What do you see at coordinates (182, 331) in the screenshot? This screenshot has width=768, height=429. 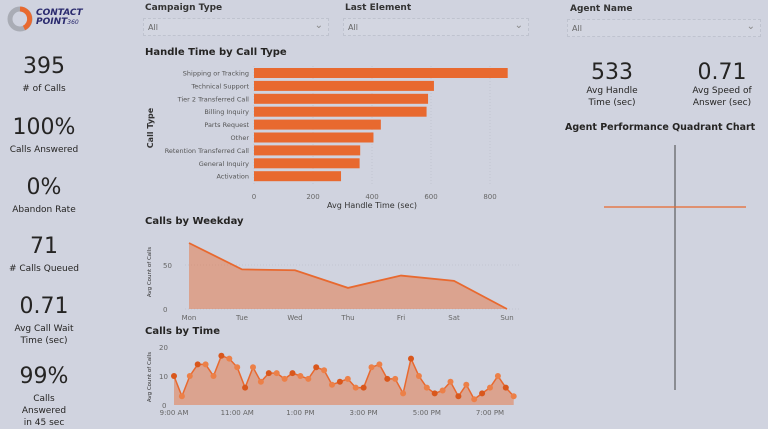 I see `time-chart-title: Calls by Time` at bounding box center [182, 331].